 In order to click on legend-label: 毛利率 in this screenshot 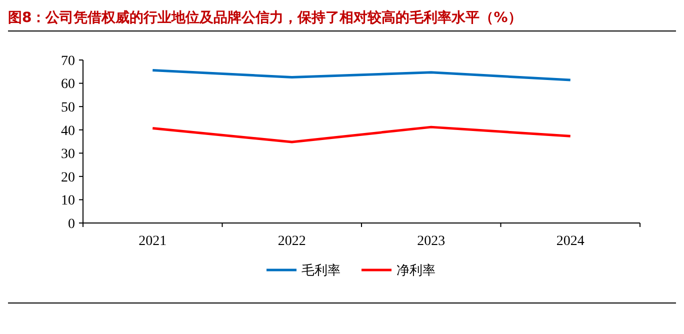, I will do `click(321, 270)`.